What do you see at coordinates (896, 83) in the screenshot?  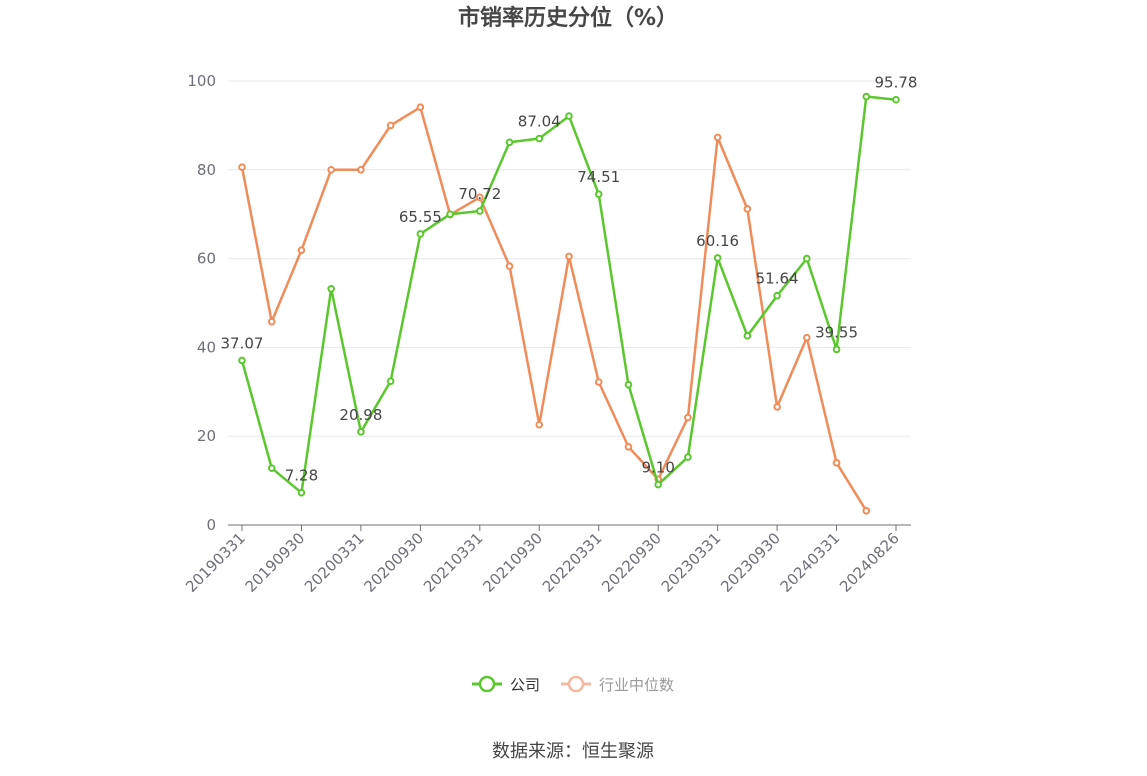 I see `data-label: 95.78` at bounding box center [896, 83].